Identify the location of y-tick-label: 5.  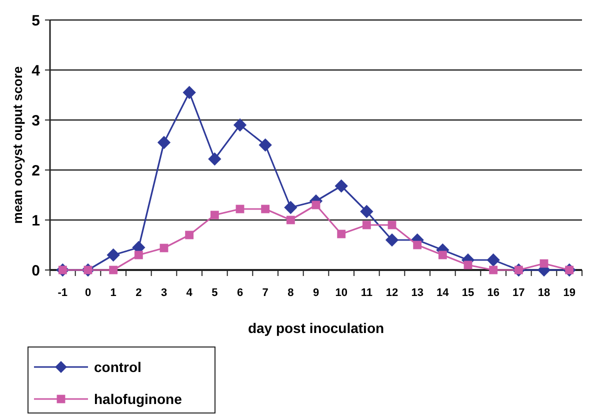
(36, 21).